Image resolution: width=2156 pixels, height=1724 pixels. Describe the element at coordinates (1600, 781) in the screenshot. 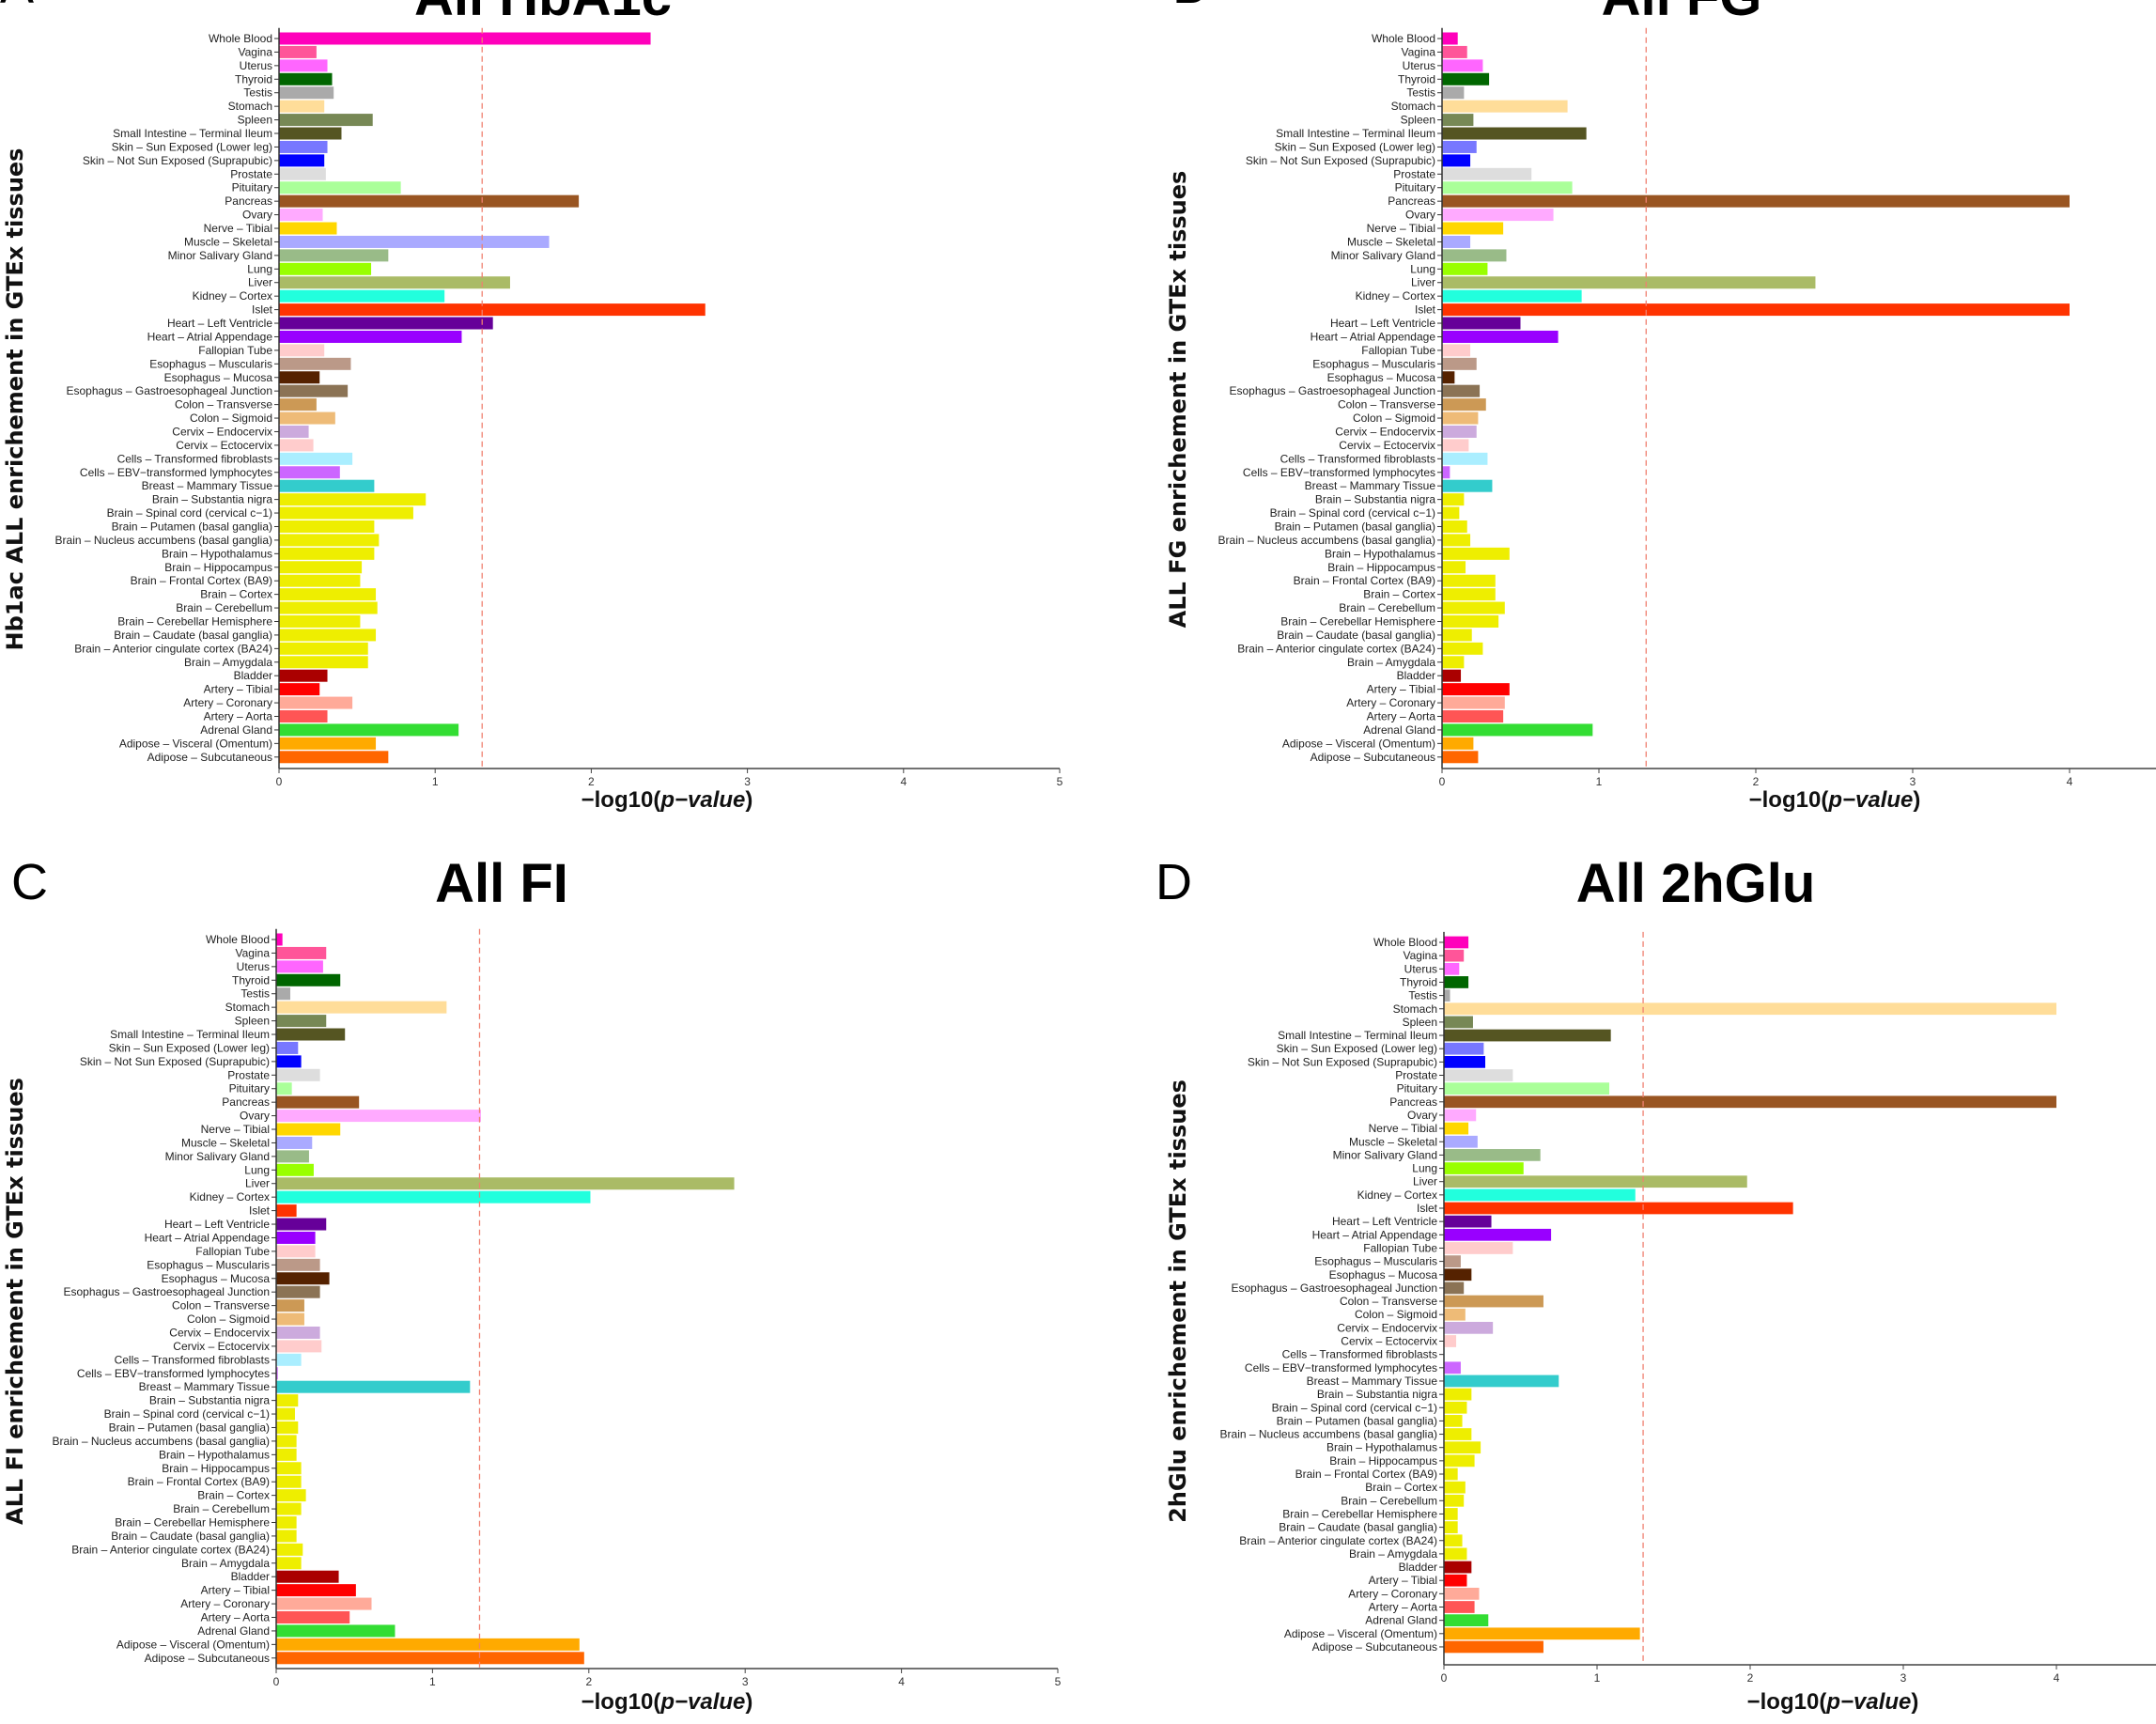

I see `x-tick-label: 1` at that location.